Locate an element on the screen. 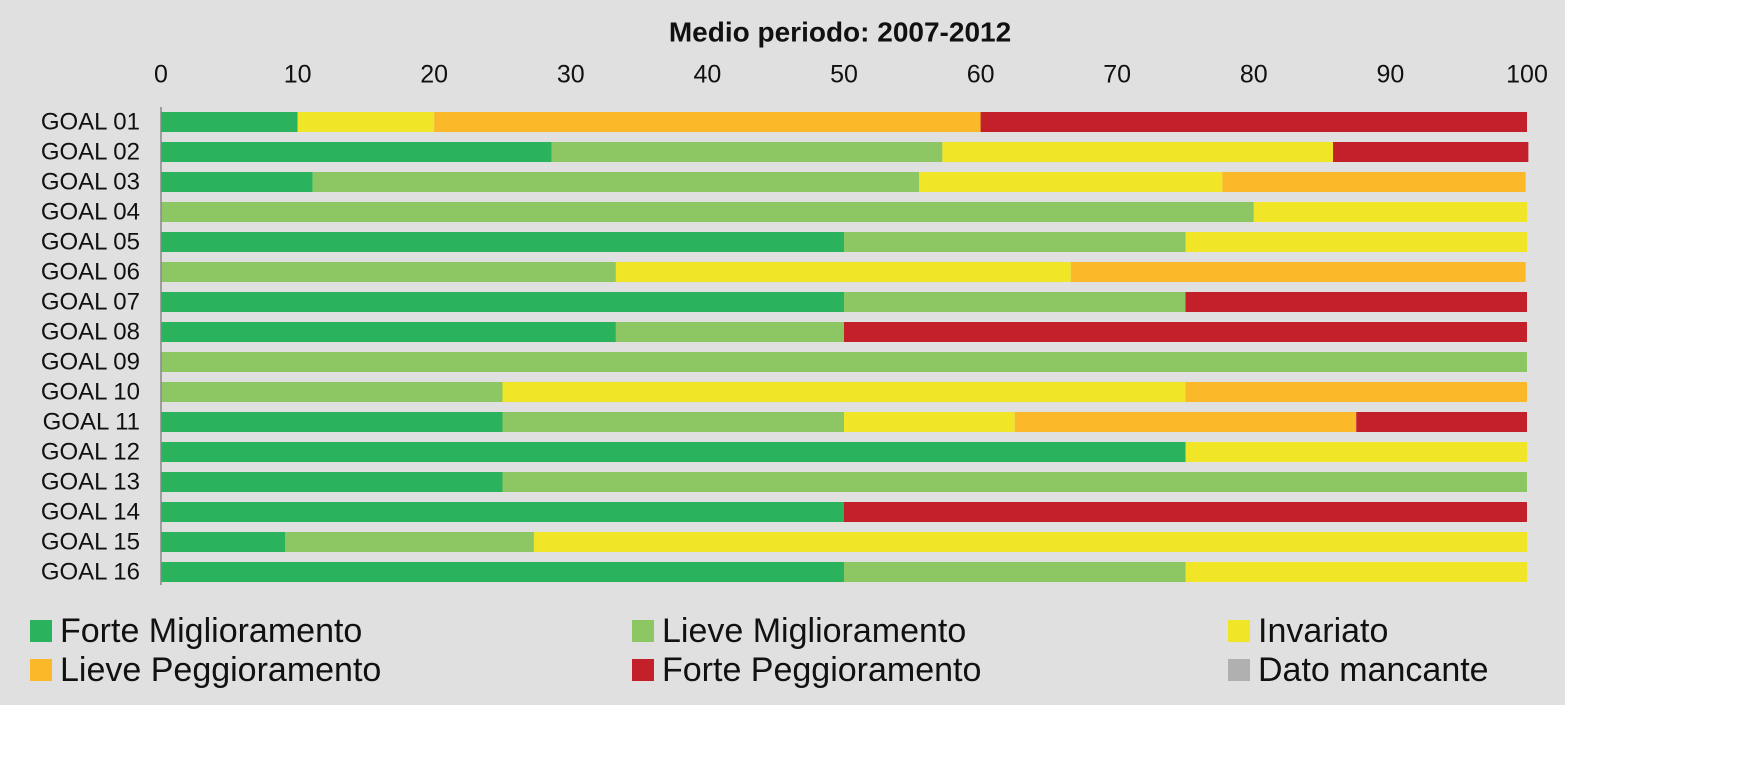 This screenshot has width=1741, height=782. x-tick-label: 30 is located at coordinates (571, 75).